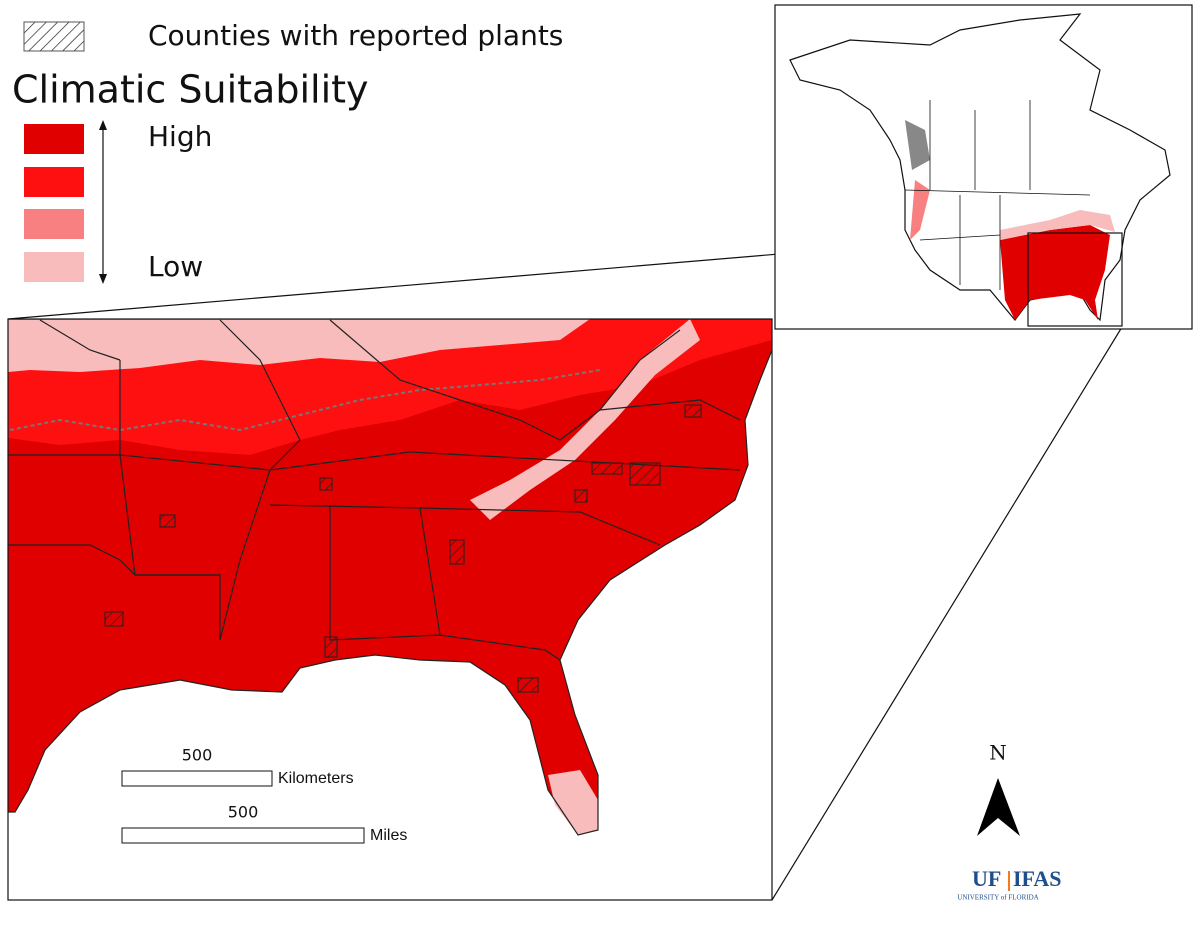  Describe the element at coordinates (573, 802) in the screenshot. I see `florida-low` at that location.